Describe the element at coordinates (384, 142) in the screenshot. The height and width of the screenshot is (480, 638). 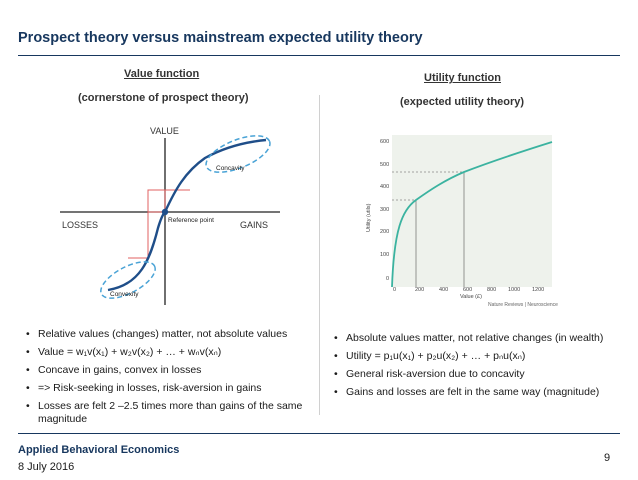
I see `y-tick-label: 600` at that location.